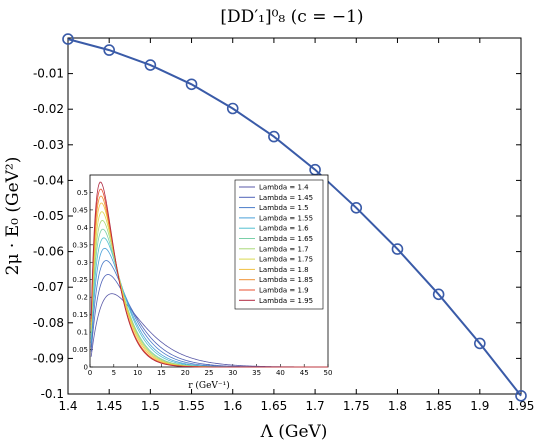  What do you see at coordinates (80, 280) in the screenshot?
I see `inset-y-tick-label: 0.25` at bounding box center [80, 280].